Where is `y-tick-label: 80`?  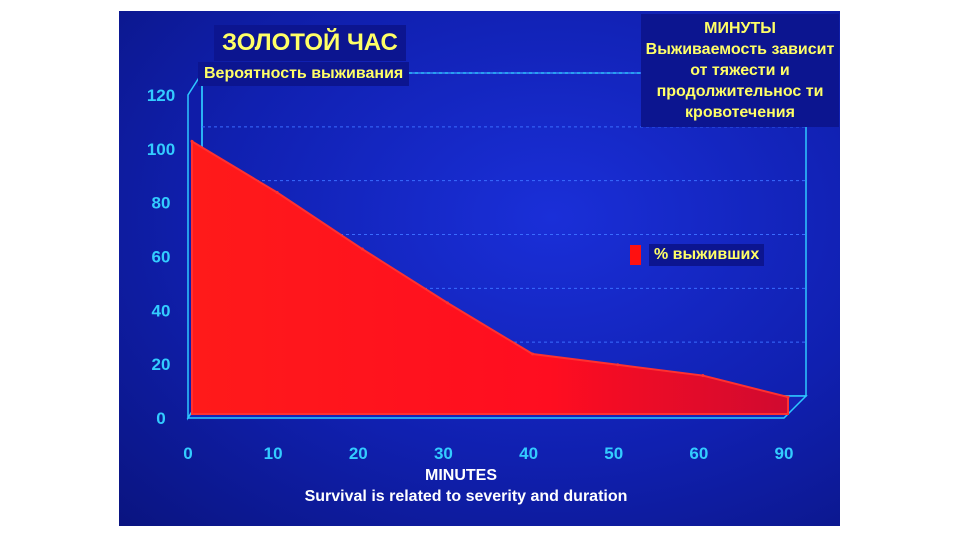 y-tick-label: 80 is located at coordinates (161, 203).